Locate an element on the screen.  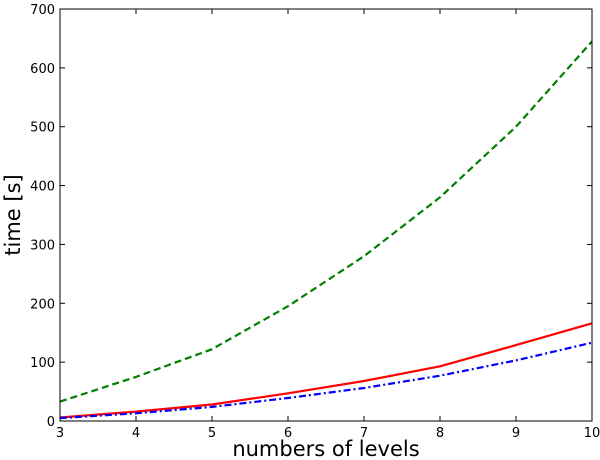
x-tick-label: 5 is located at coordinates (212, 433).